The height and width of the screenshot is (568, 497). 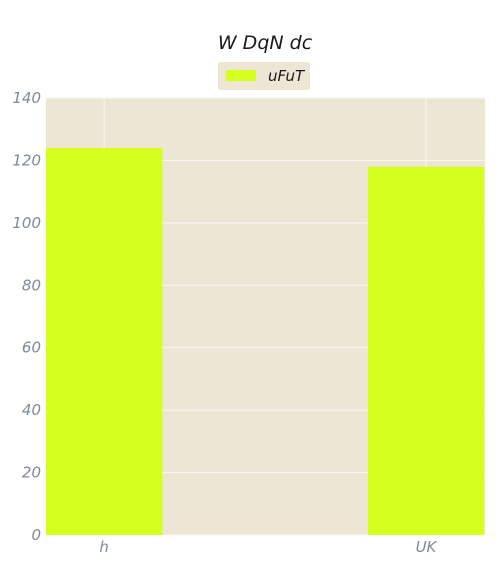 I want to click on y-tick-label: 140, so click(x=26, y=98).